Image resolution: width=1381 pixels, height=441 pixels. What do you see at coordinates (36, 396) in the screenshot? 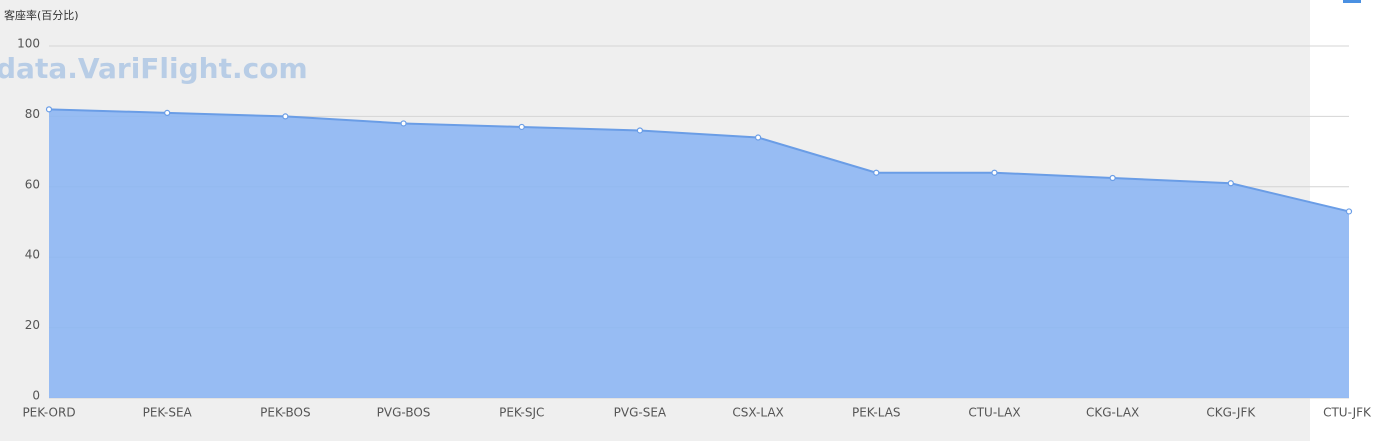
I see `y-tick-label: 0` at bounding box center [36, 396].